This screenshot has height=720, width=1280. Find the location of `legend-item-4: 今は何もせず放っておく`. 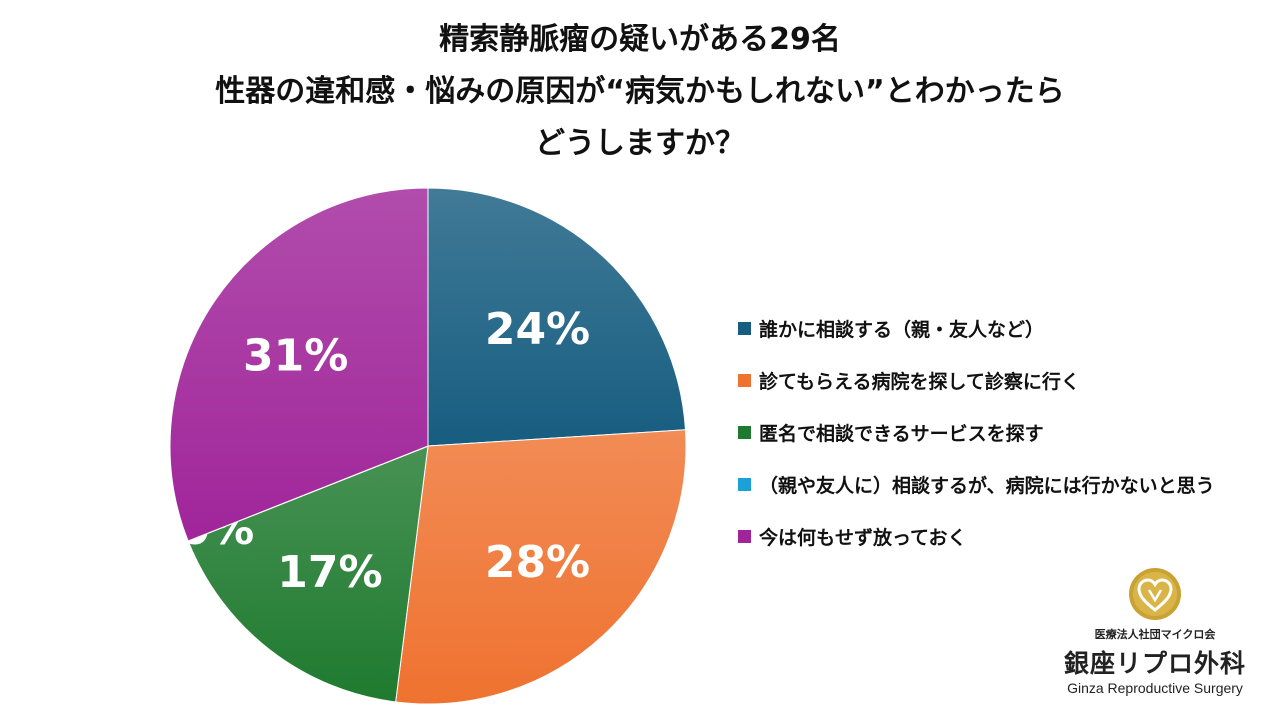

legend-item-4: 今は何もせず放っておく is located at coordinates (976, 536).